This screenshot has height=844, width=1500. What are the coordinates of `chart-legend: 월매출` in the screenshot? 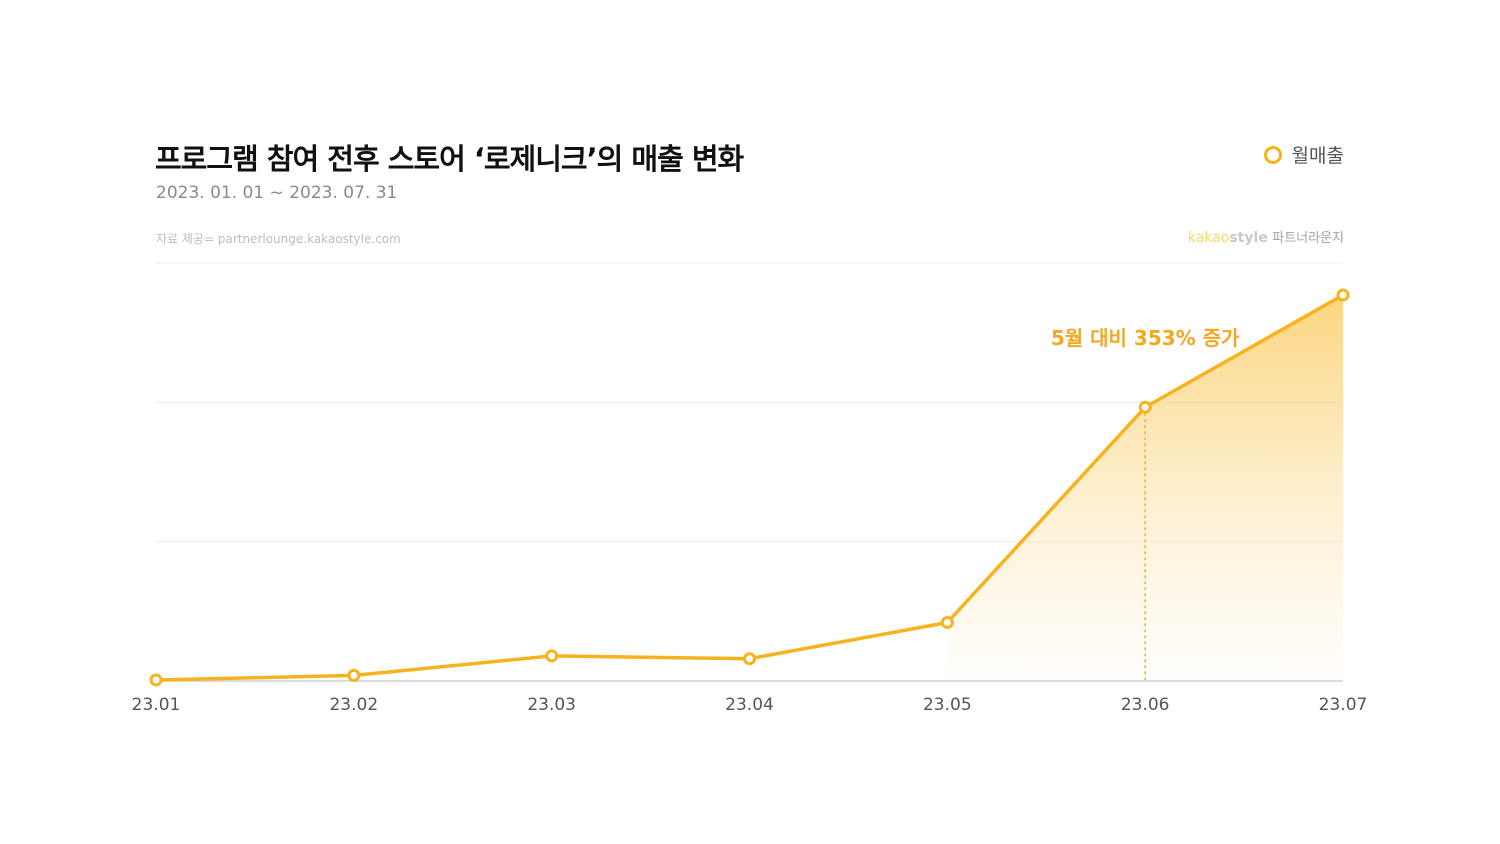 It's located at (1303, 154).